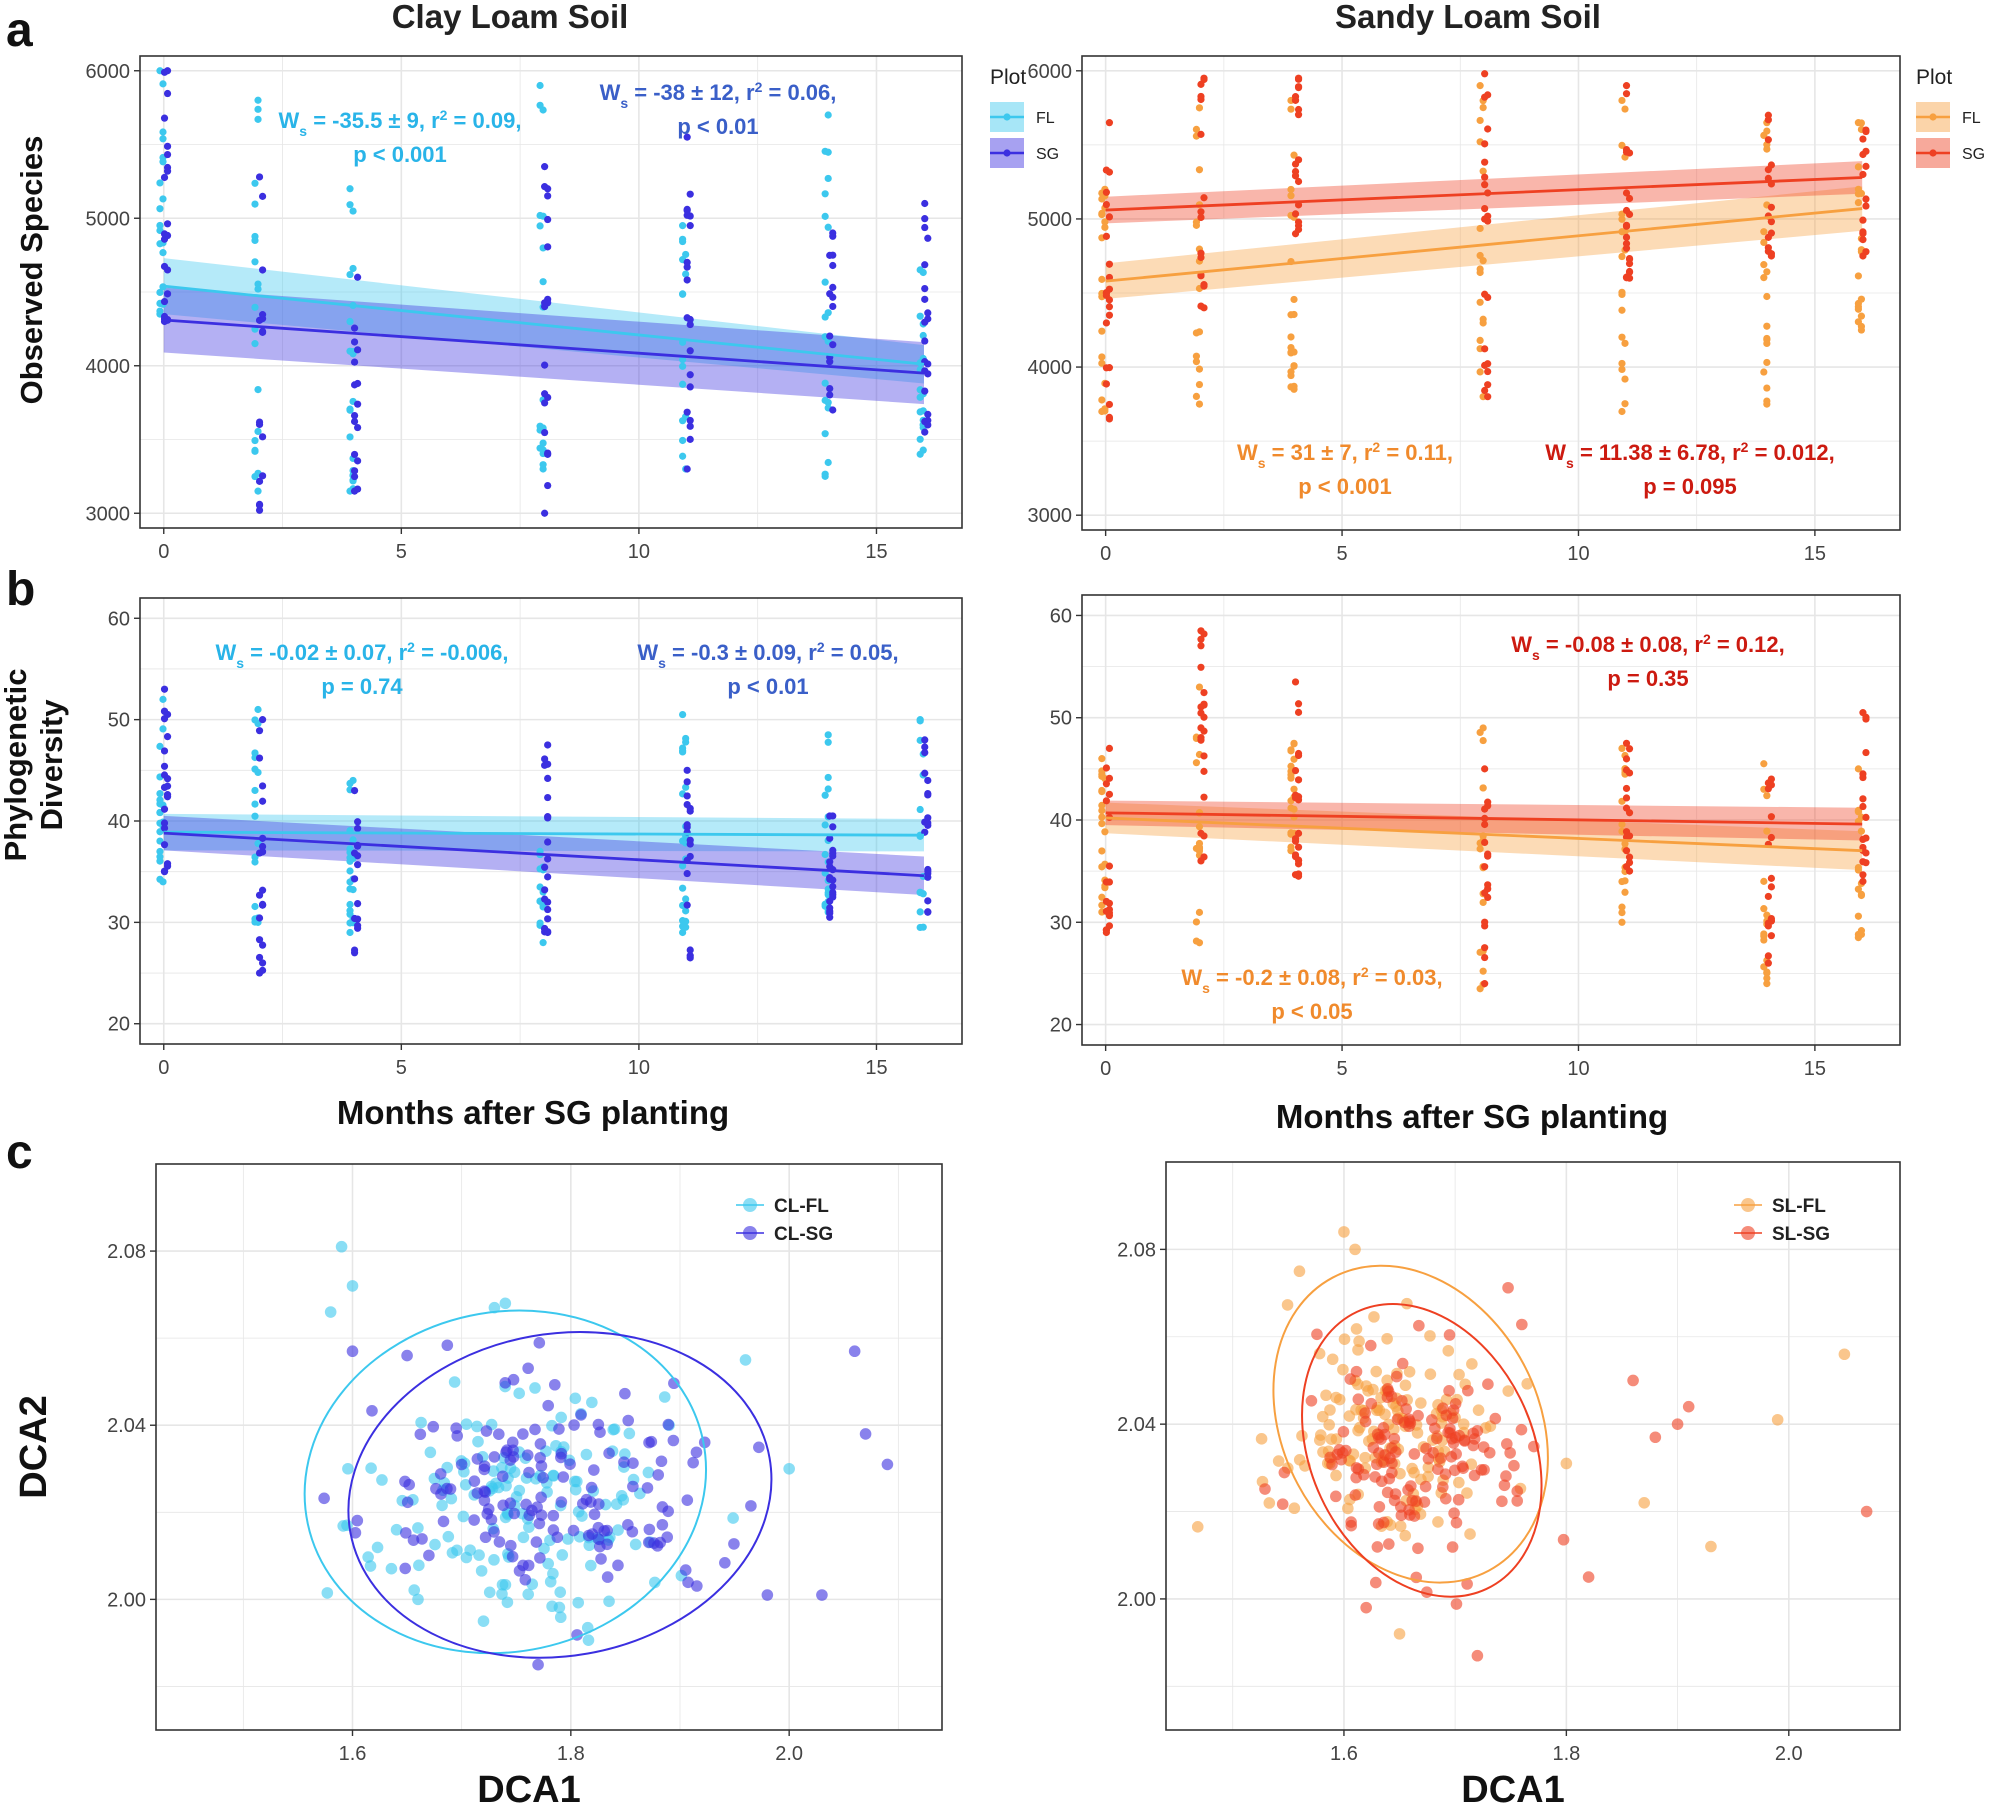 Image resolution: width=1995 pixels, height=1805 pixels. I want to click on chart-panel-c-sandy: 1.6 1.8 2.0 2.00 2.04 2.08 SL-FL SL-SG DCA1, so click(1509, 1483).